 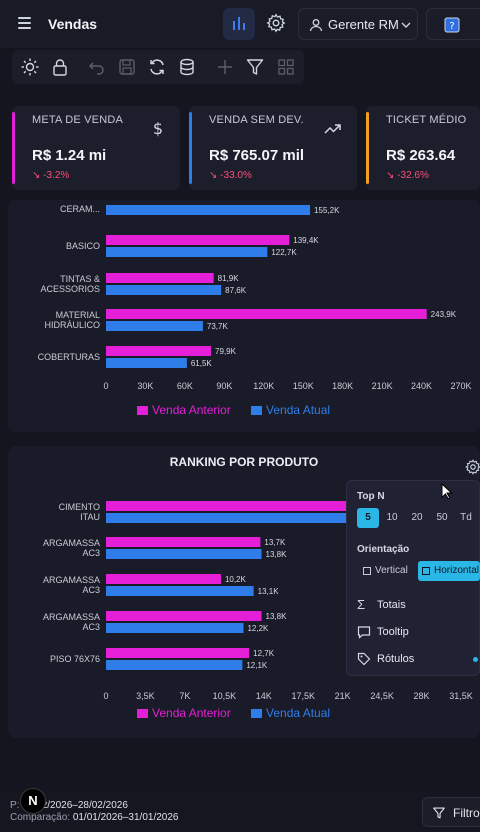 I want to click on footer-bar, so click(x=240, y=811).